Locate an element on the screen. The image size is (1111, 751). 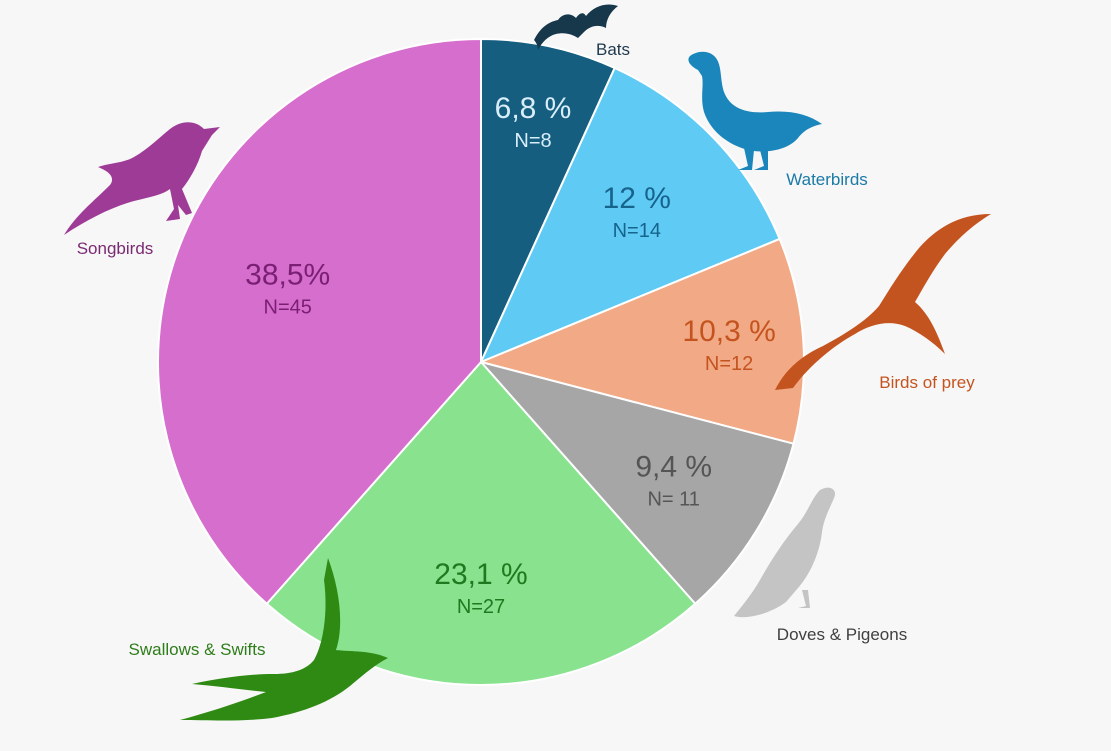
kite-icon is located at coordinates (883, 302).